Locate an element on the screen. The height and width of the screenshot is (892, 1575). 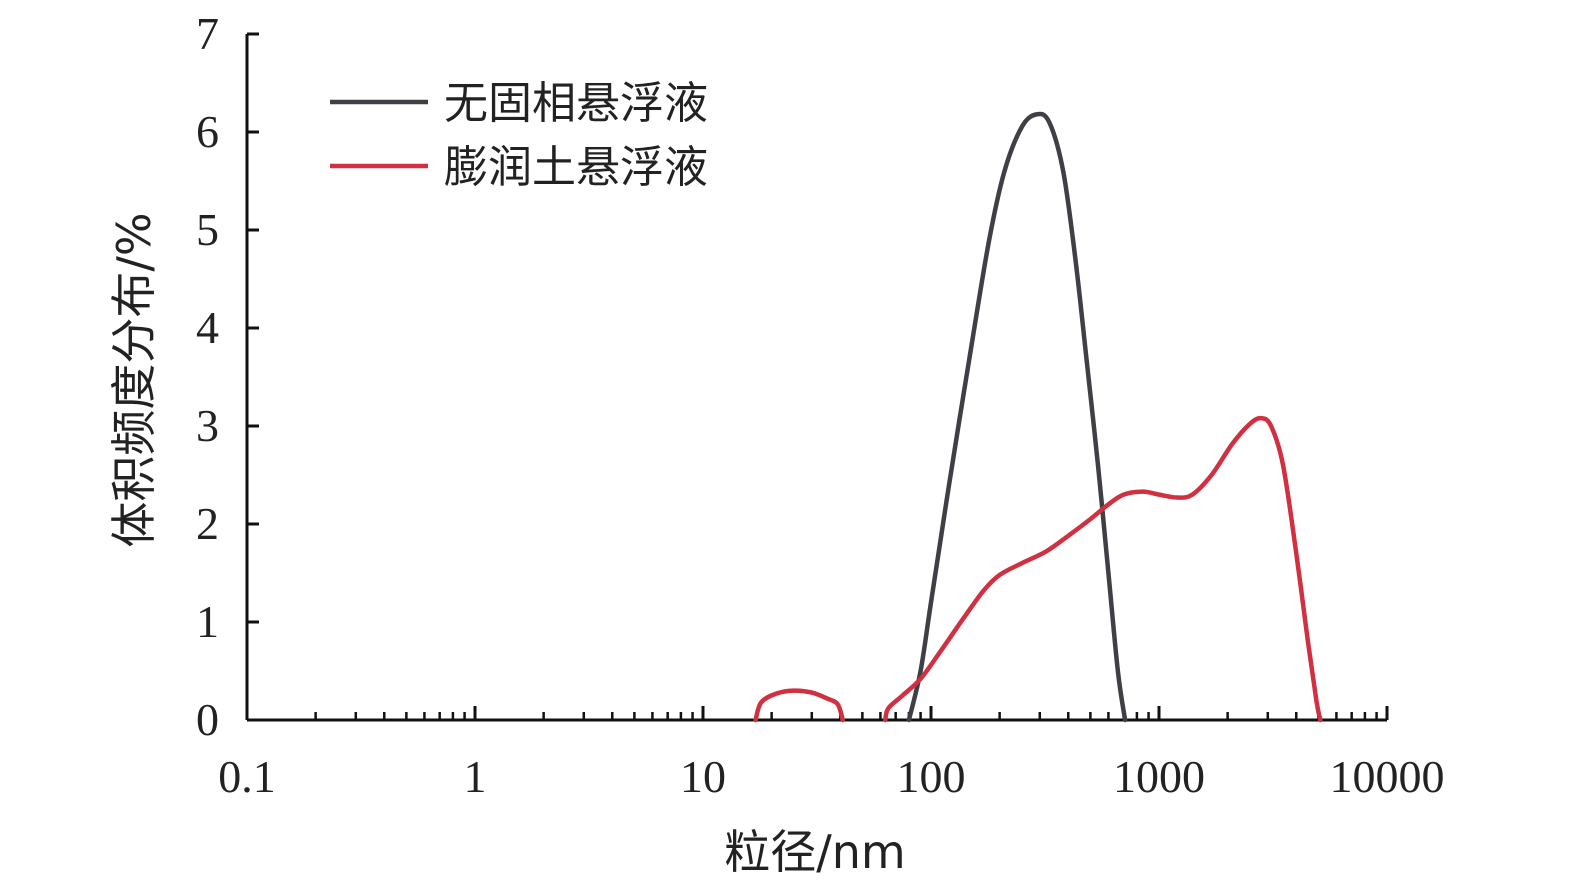
y-tick-label: 2 is located at coordinates (207, 523).